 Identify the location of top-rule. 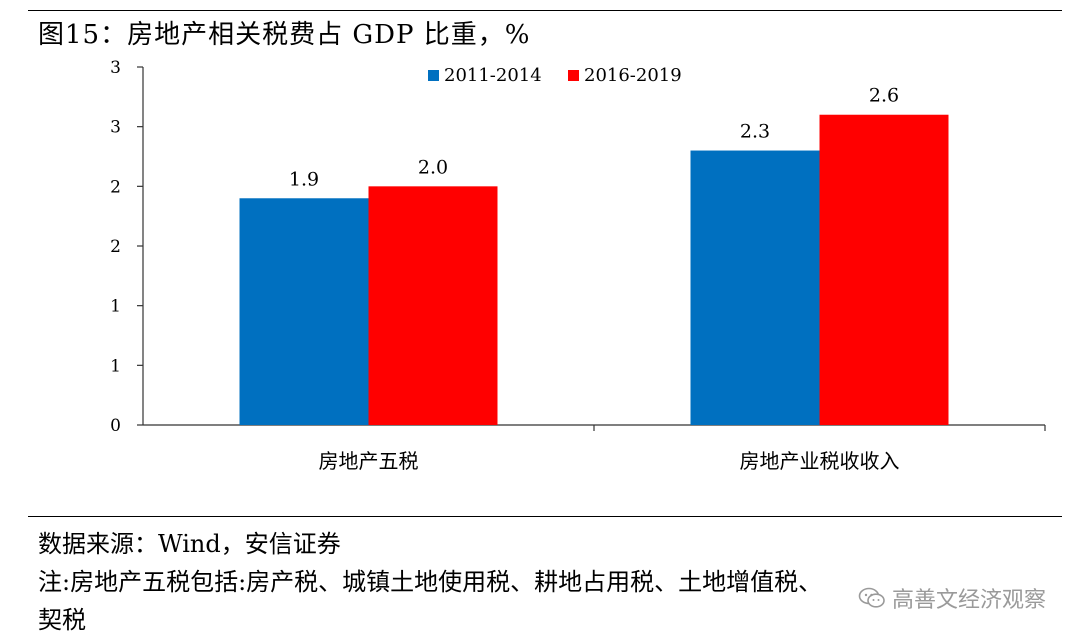
(545, 10).